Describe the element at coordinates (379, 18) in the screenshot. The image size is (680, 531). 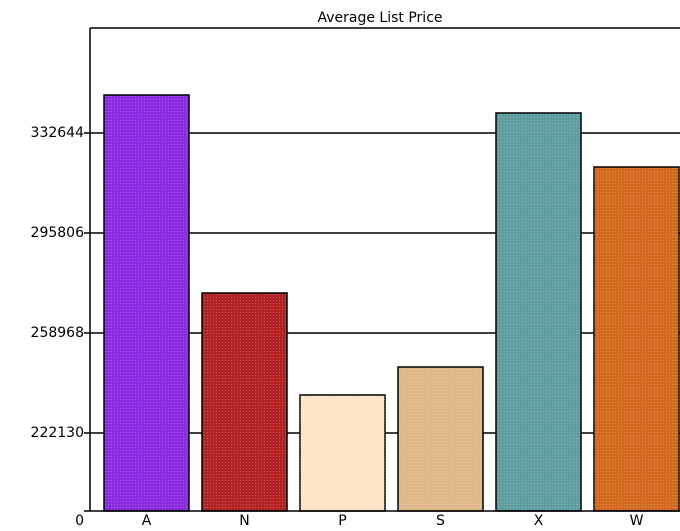
I see `chart-title: Average List Price` at that location.